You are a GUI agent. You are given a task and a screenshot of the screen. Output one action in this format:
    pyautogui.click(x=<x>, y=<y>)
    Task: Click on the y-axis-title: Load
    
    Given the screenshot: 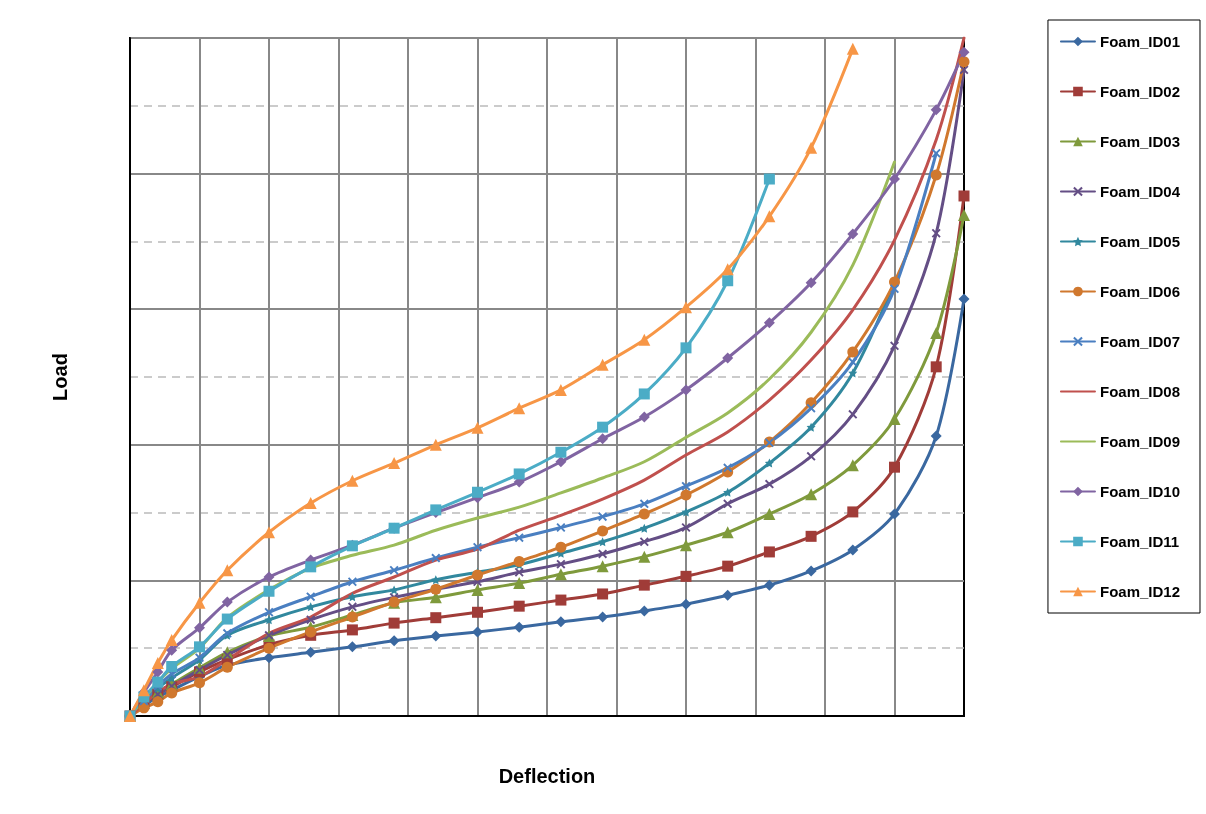 What is the action you would take?
    pyautogui.click(x=60, y=377)
    